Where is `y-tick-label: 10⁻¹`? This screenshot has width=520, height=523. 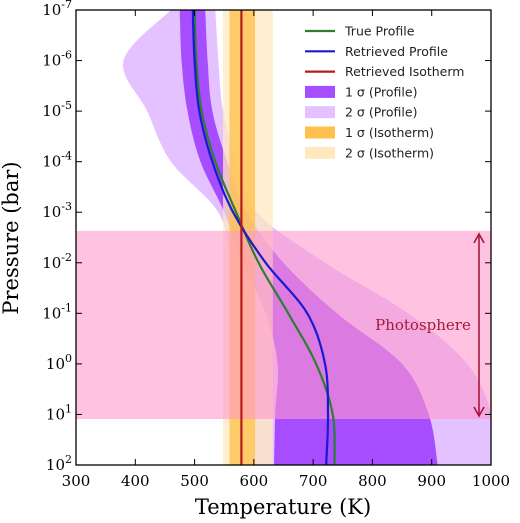
y-tick-label: 10⁻¹ is located at coordinates (57, 311).